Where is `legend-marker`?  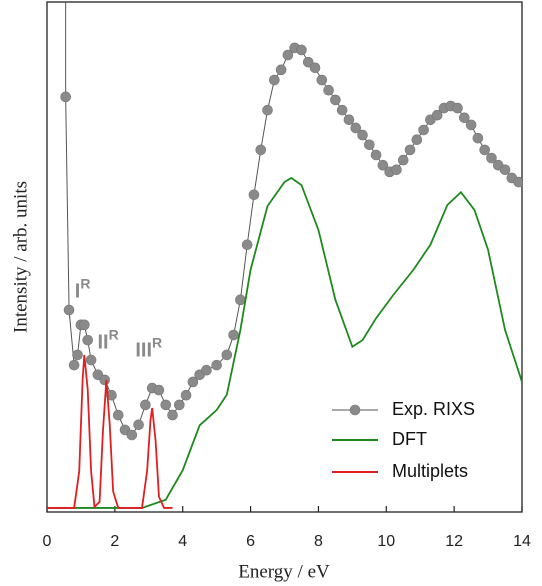 legend-marker is located at coordinates (355, 410).